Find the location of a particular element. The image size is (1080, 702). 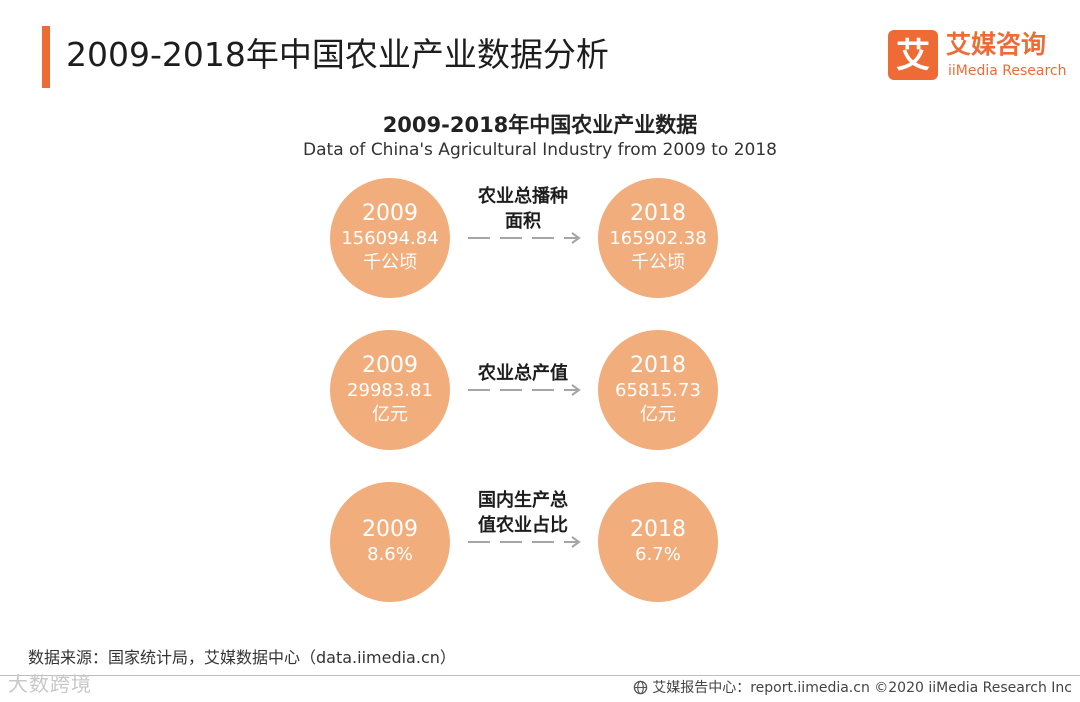

start-value-label: 29983.81 is located at coordinates (390, 390).